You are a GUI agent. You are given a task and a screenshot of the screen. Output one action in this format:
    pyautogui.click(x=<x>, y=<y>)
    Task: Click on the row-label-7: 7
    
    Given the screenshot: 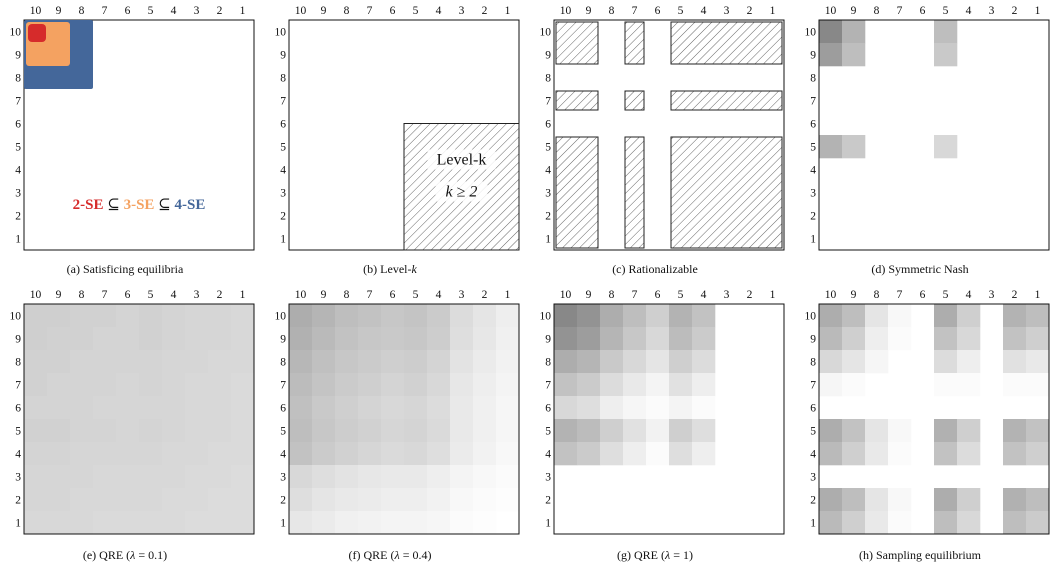 What is the action you would take?
    pyautogui.click(x=283, y=386)
    